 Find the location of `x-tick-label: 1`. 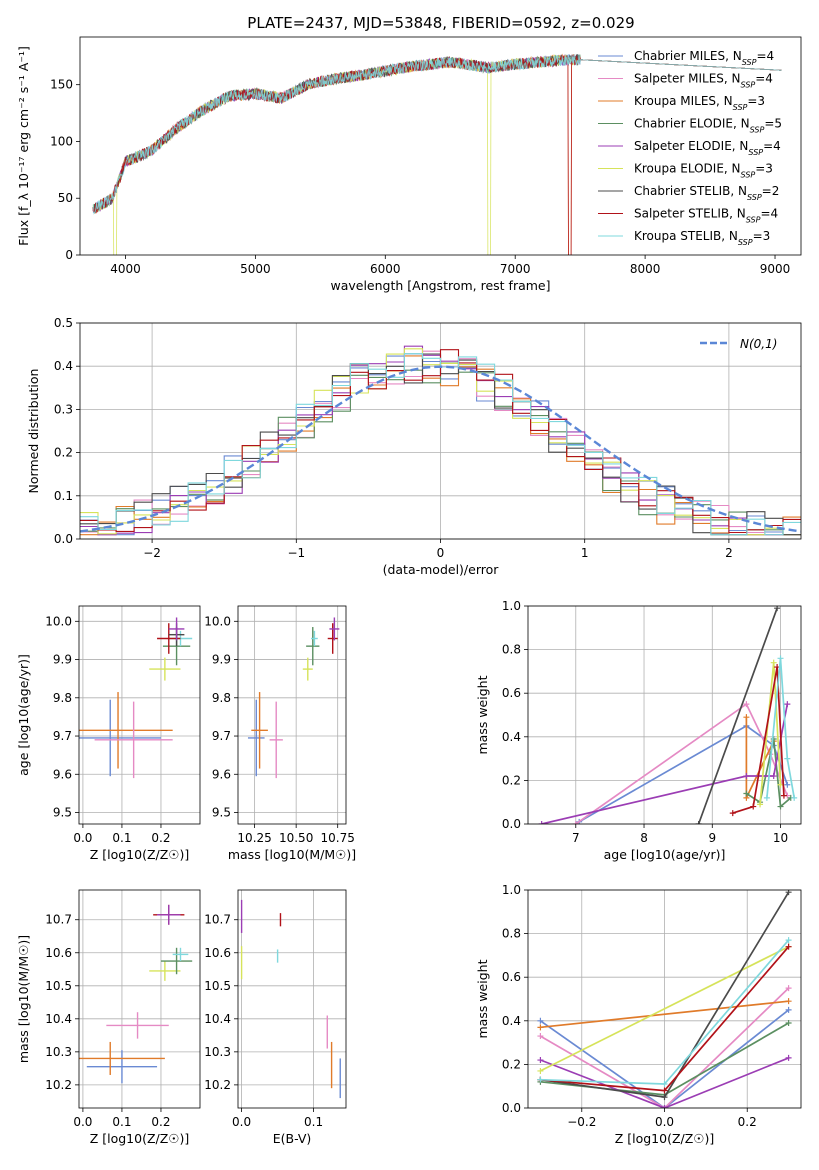

x-tick-label: 1 is located at coordinates (585, 553).